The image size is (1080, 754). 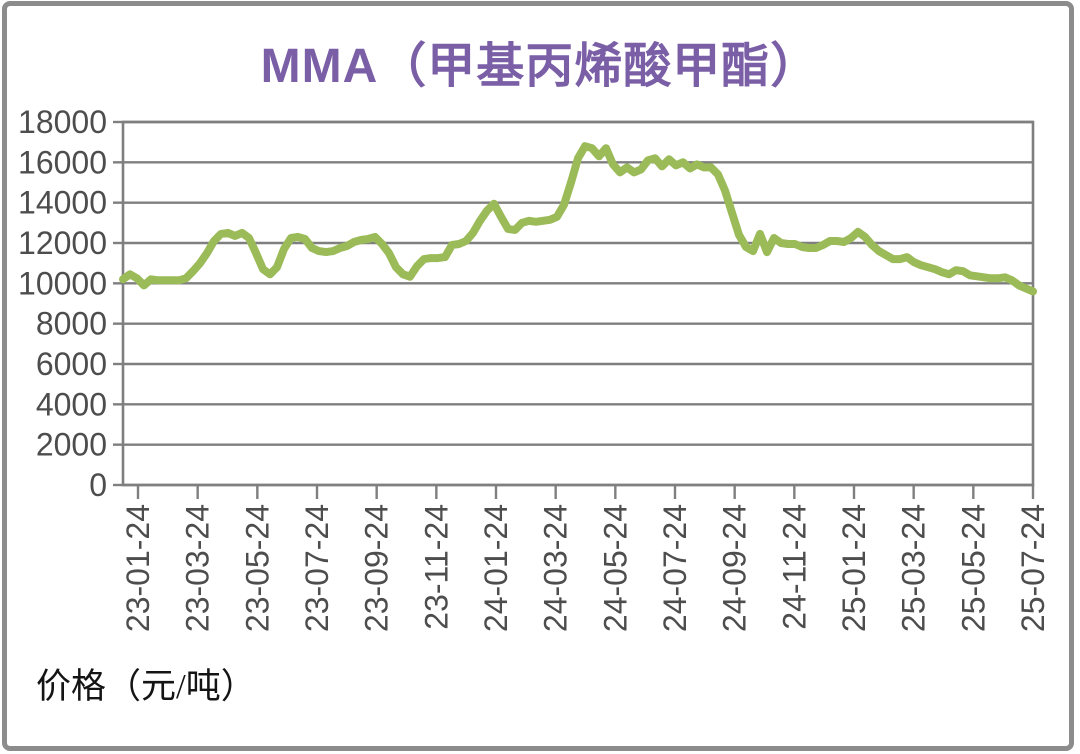 I want to click on x-tick-label: 23-07-24, so click(x=317, y=568).